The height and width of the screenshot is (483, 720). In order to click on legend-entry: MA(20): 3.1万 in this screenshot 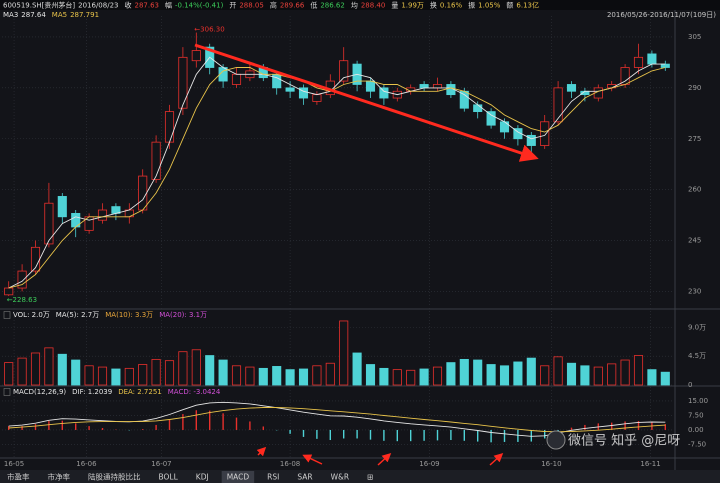, I will do `click(183, 315)`.